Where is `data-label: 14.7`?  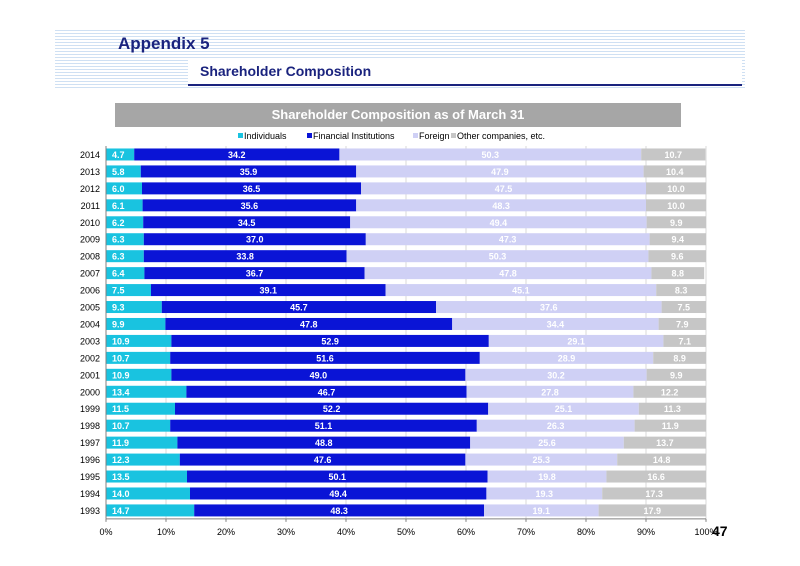 data-label: 14.7 is located at coordinates (121, 511).